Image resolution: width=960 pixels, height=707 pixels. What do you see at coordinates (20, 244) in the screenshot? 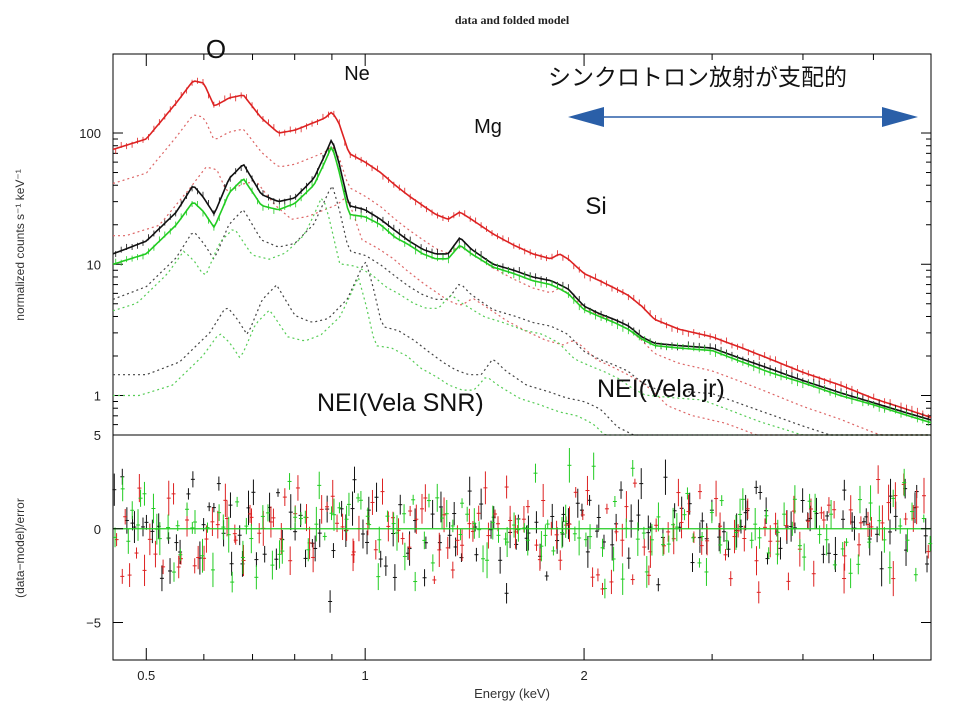
I see `top-y-axis-label: normalized counts s⁻¹ keV⁻¹` at bounding box center [20, 244].